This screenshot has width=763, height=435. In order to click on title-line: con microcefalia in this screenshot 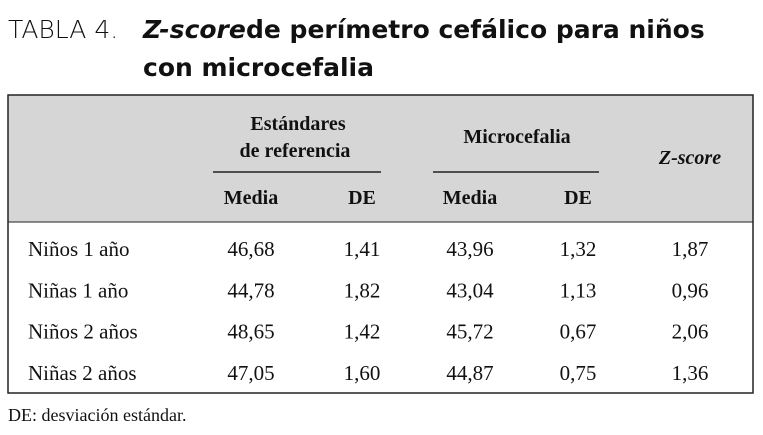, I will do `click(258, 67)`.